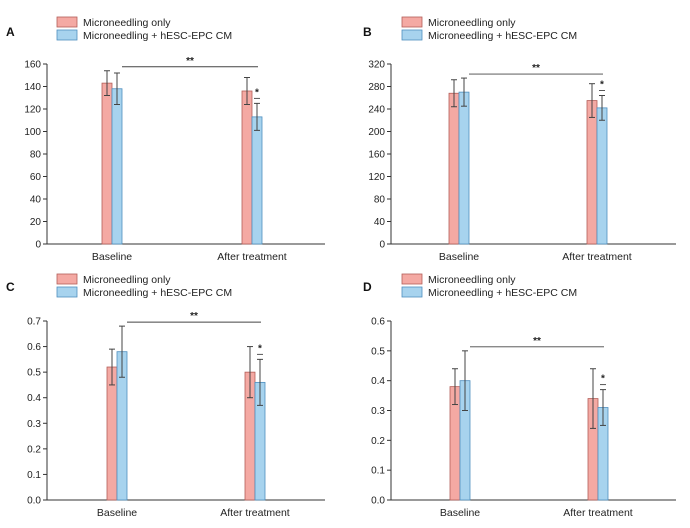  I want to click on y-tick-label: 140, so click(32, 87).